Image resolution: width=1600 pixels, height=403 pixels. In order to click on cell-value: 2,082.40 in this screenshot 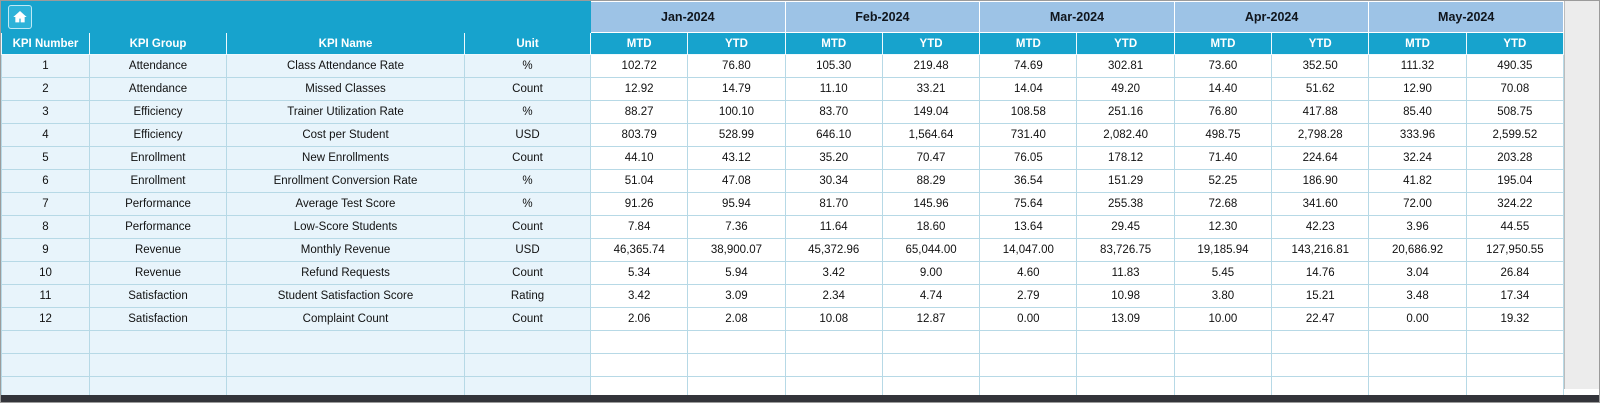, I will do `click(1125, 135)`.